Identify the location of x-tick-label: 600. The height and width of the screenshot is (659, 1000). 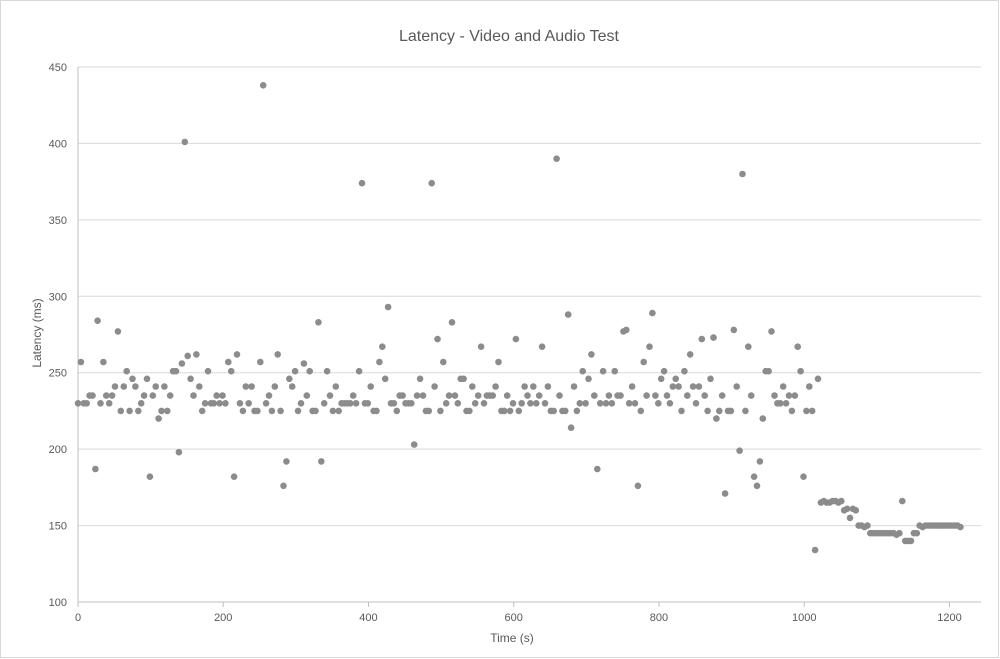
(514, 618).